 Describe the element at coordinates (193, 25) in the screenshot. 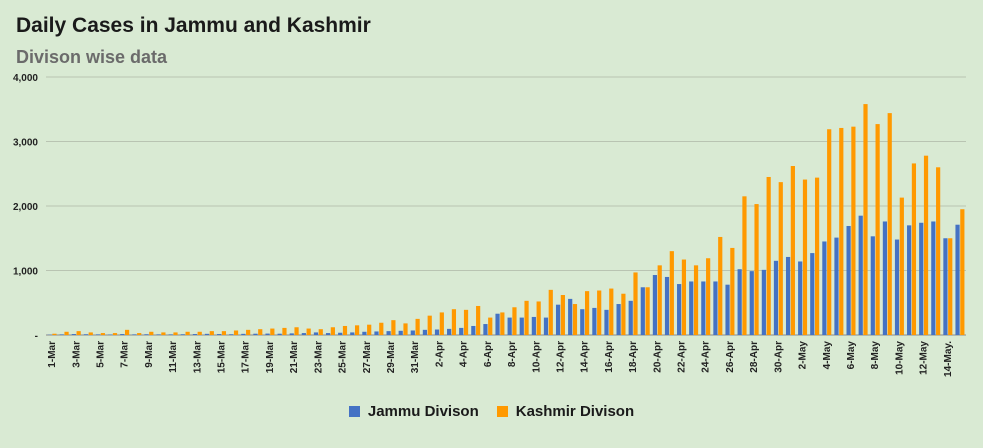

I see `chart-title: Daily Cases in Jammu and Kashmir` at that location.